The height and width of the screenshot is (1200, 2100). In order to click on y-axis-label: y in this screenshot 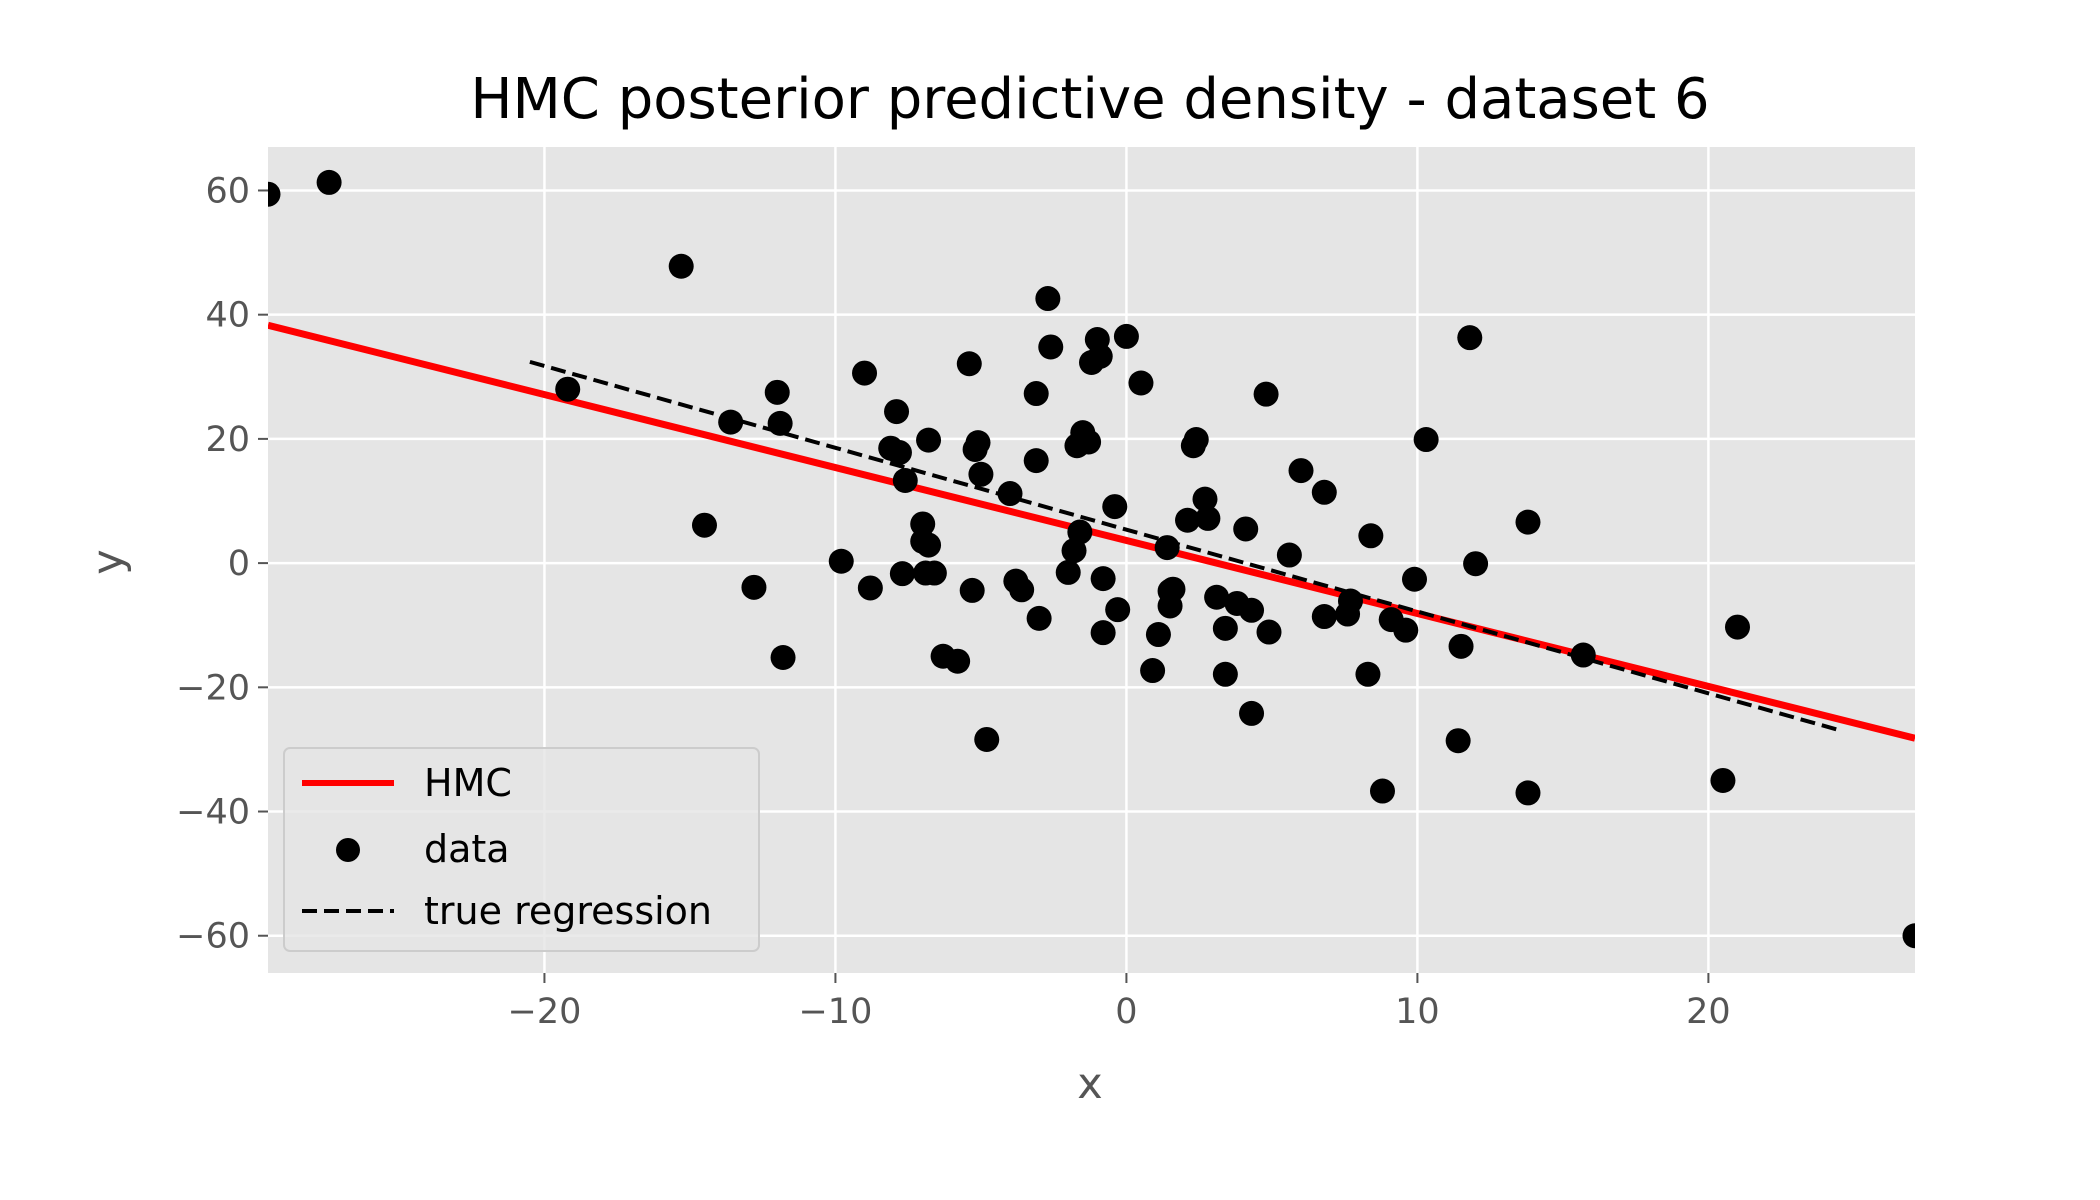, I will do `click(108, 561)`.